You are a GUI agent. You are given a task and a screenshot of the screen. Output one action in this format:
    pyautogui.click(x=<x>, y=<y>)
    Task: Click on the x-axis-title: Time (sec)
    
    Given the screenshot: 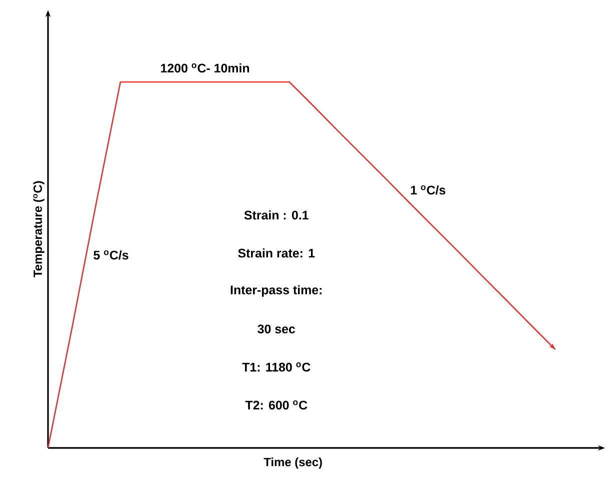 What is the action you would take?
    pyautogui.click(x=293, y=463)
    